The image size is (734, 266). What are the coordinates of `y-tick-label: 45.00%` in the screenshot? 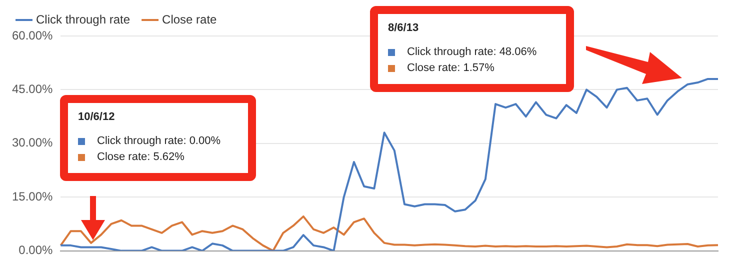 It's located at (33, 89).